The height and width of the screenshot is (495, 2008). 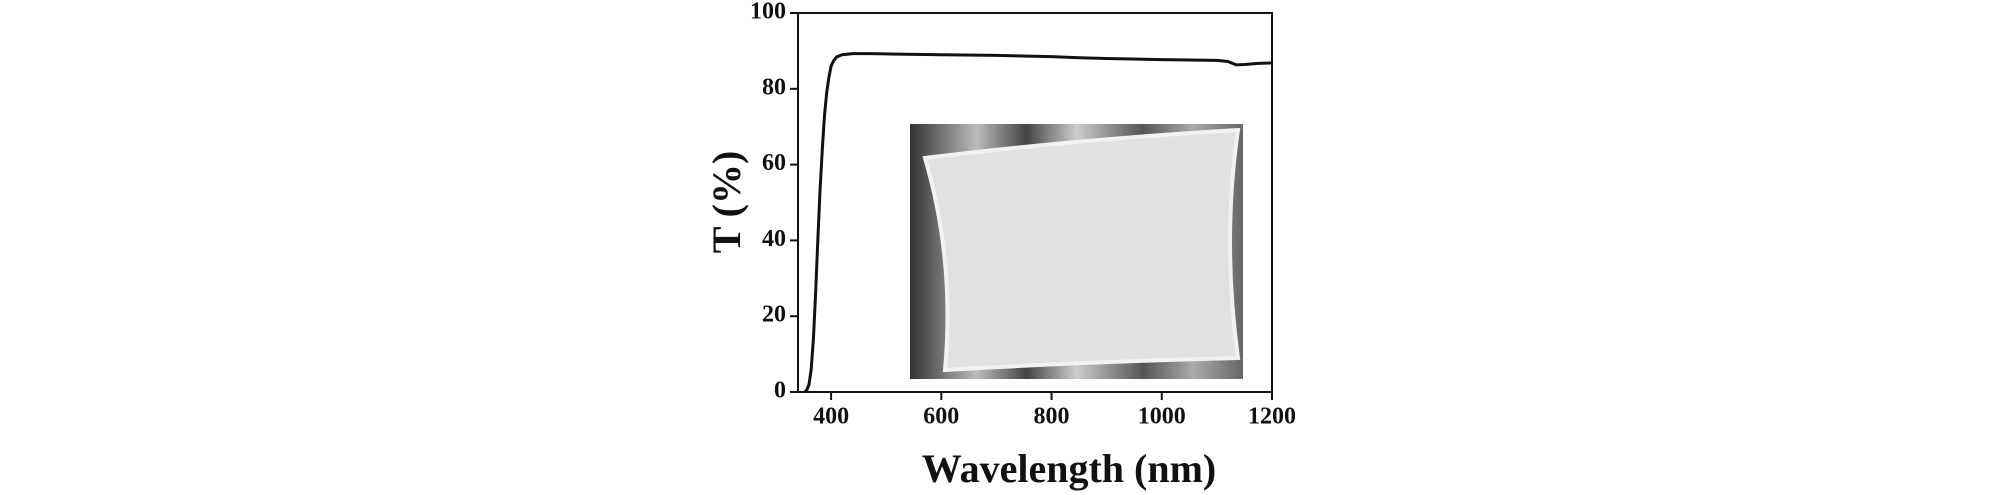 What do you see at coordinates (1162, 417) in the screenshot?
I see `x-tick-label: 1000` at bounding box center [1162, 417].